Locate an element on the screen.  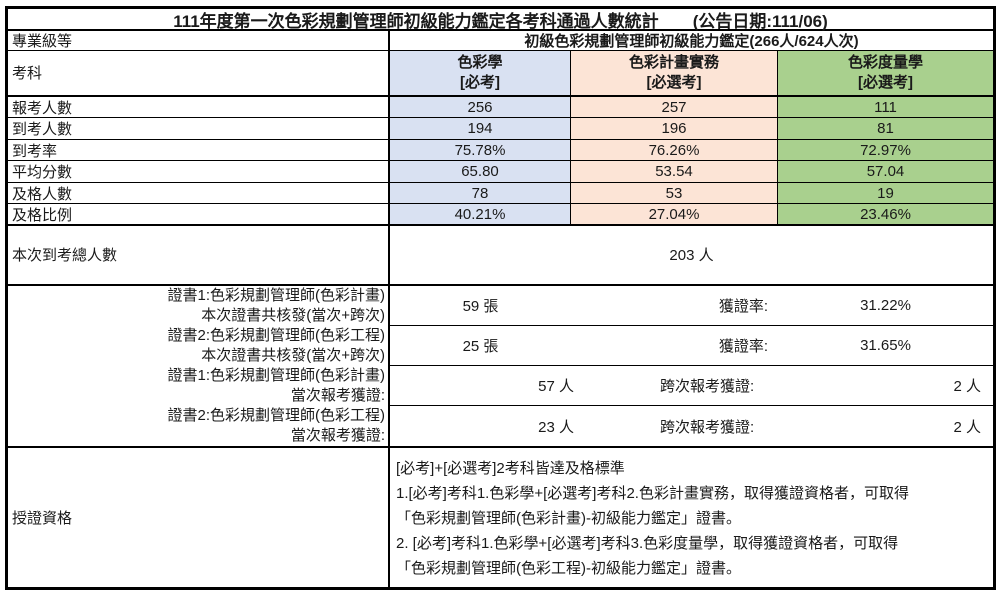
table-row-pass-rate: 及格比例 40.21% 27.04% 23.46% is located at coordinates (500, 215).